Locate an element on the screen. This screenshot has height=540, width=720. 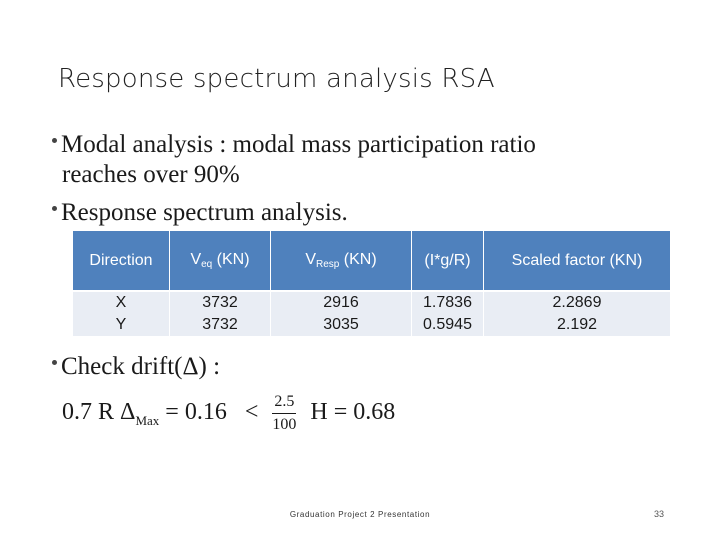
formula-right: H = 0.68 is located at coordinates (353, 412).